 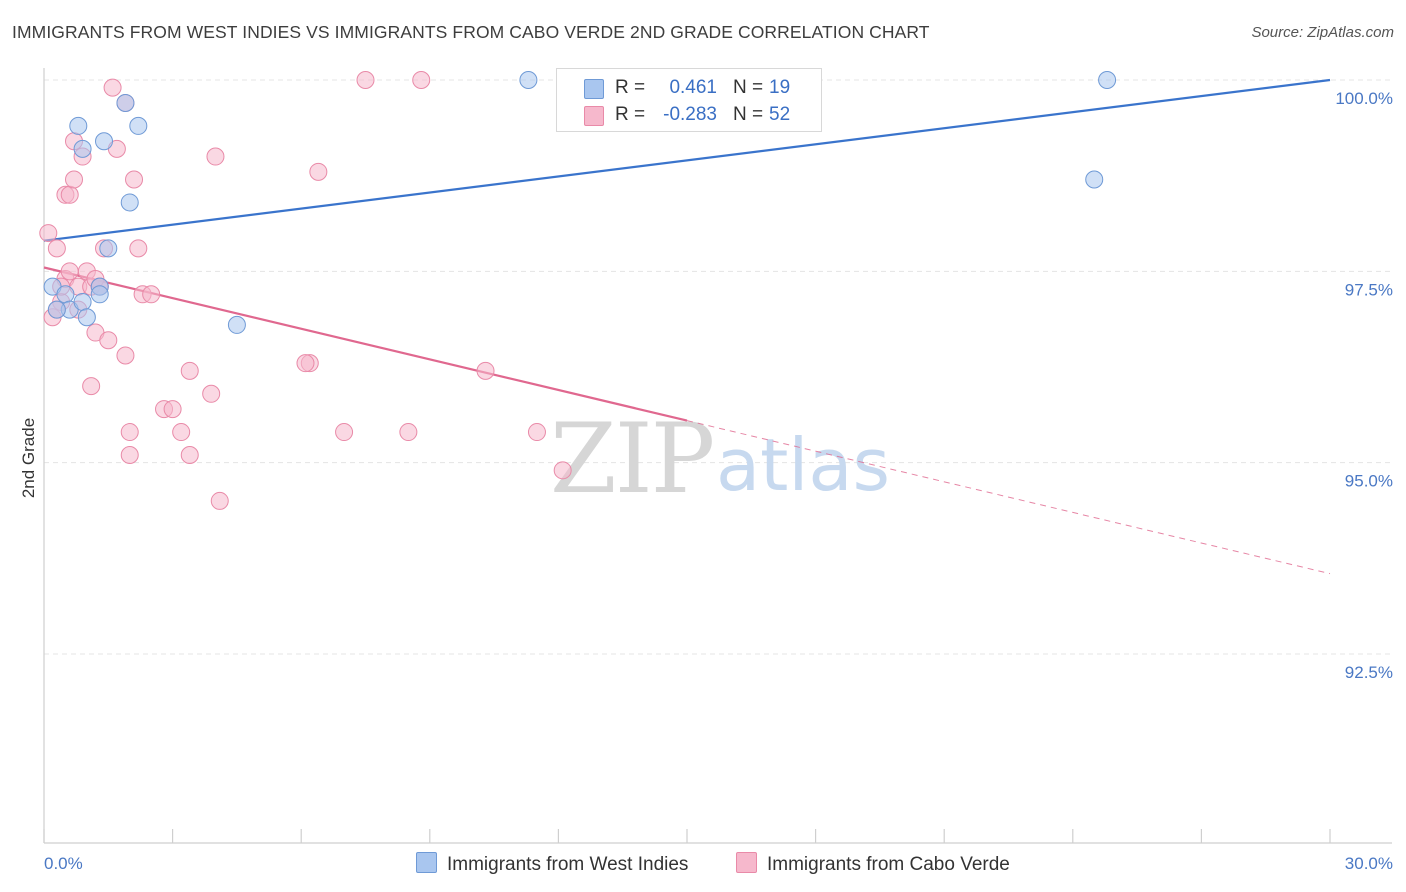 What do you see at coordinates (1322, 32) in the screenshot?
I see `source-credit: Source: ZipAtlas.com` at bounding box center [1322, 32].